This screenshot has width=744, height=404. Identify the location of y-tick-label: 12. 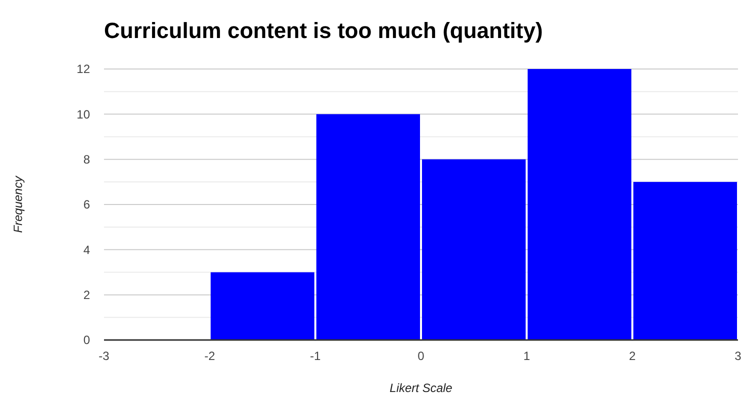
(83, 69).